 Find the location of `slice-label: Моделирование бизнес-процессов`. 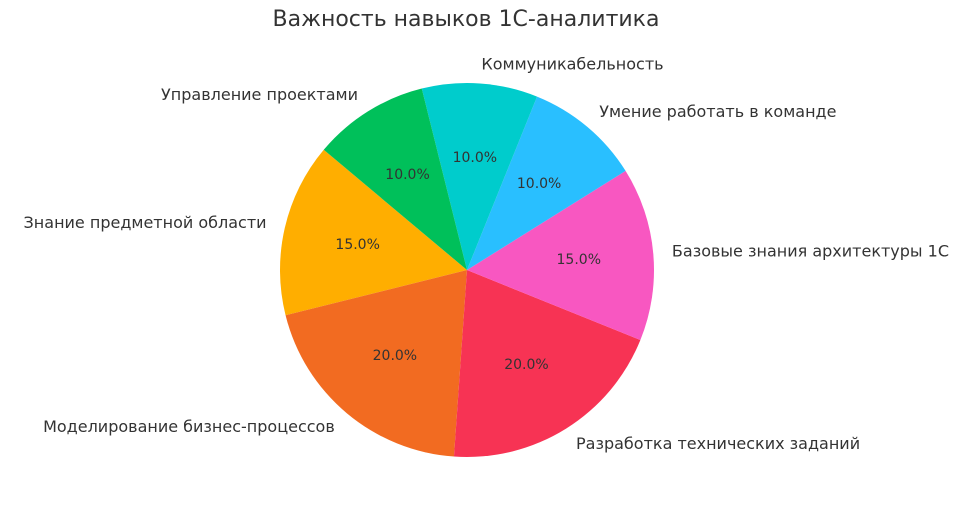

slice-label: Моделирование бизнес-процессов is located at coordinates (189, 426).